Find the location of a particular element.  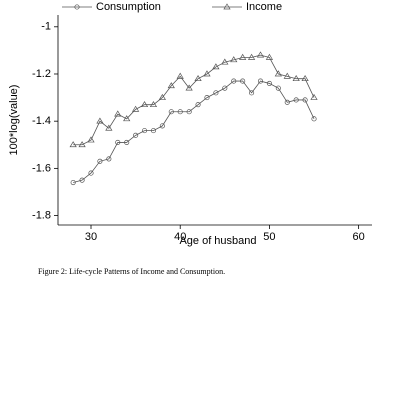

x-axis-label: Age of husband is located at coordinates (217, 241).